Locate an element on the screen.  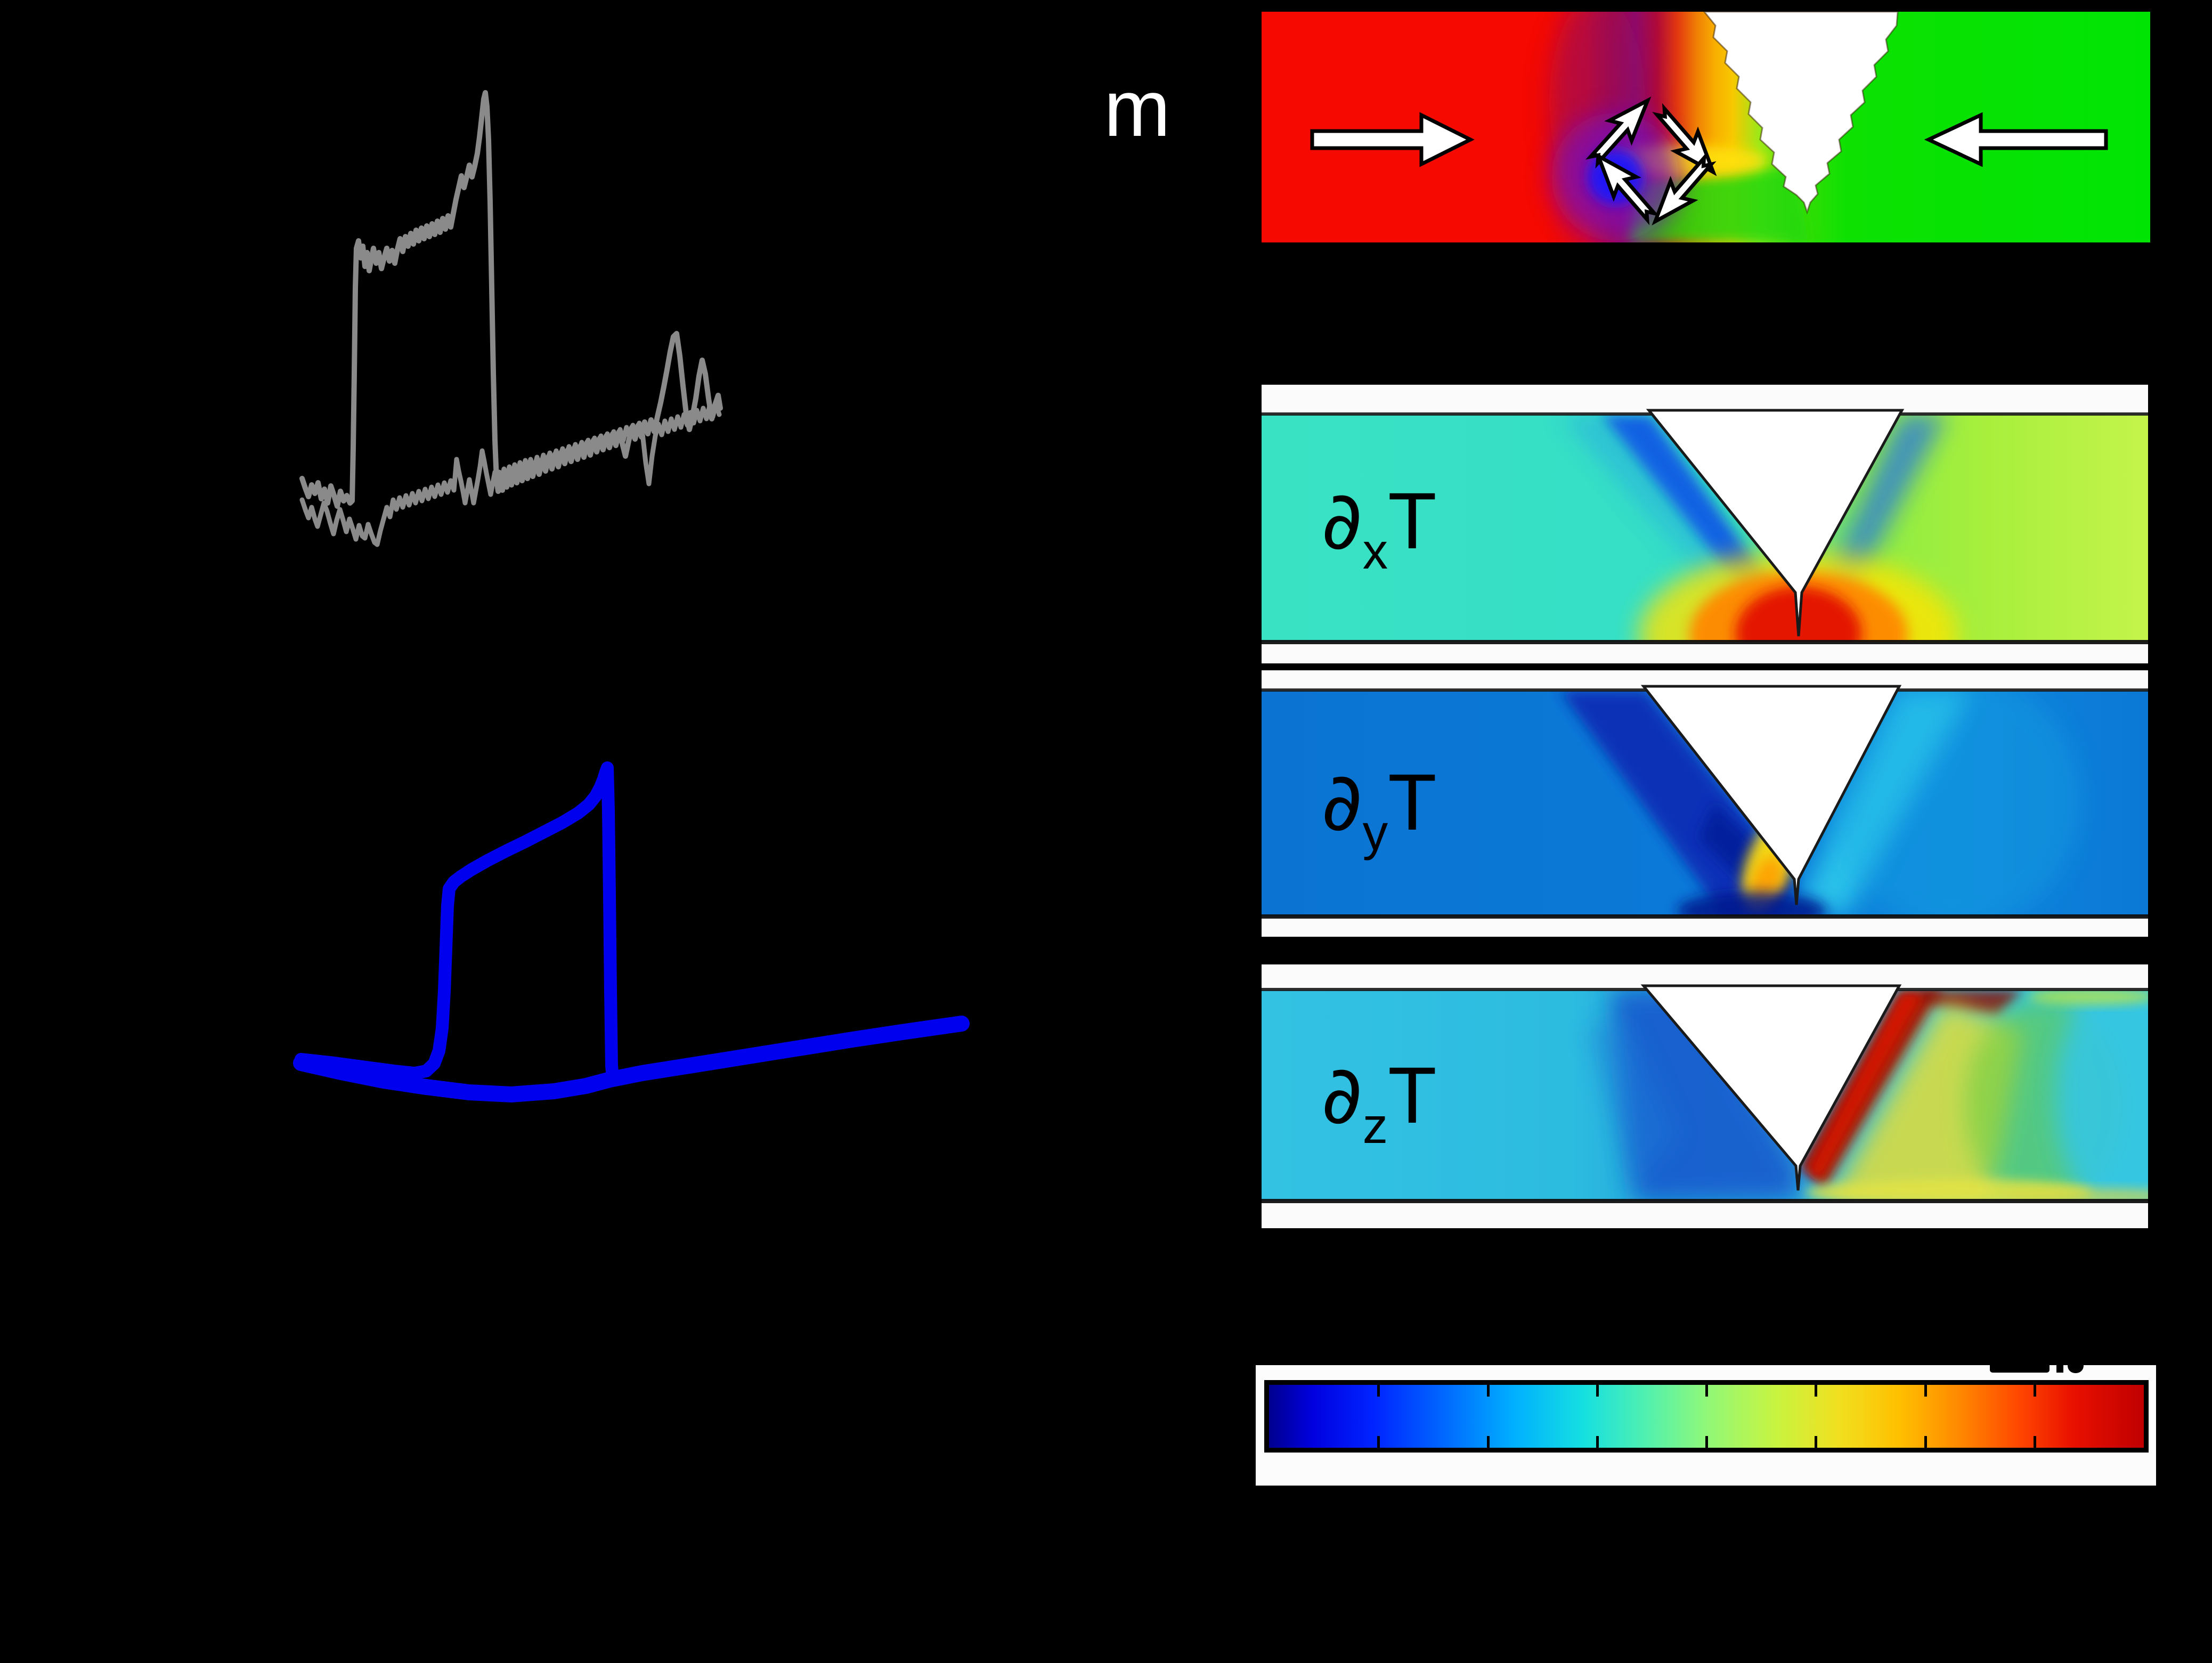
bright-red-band is located at coordinates (1866, 1087).